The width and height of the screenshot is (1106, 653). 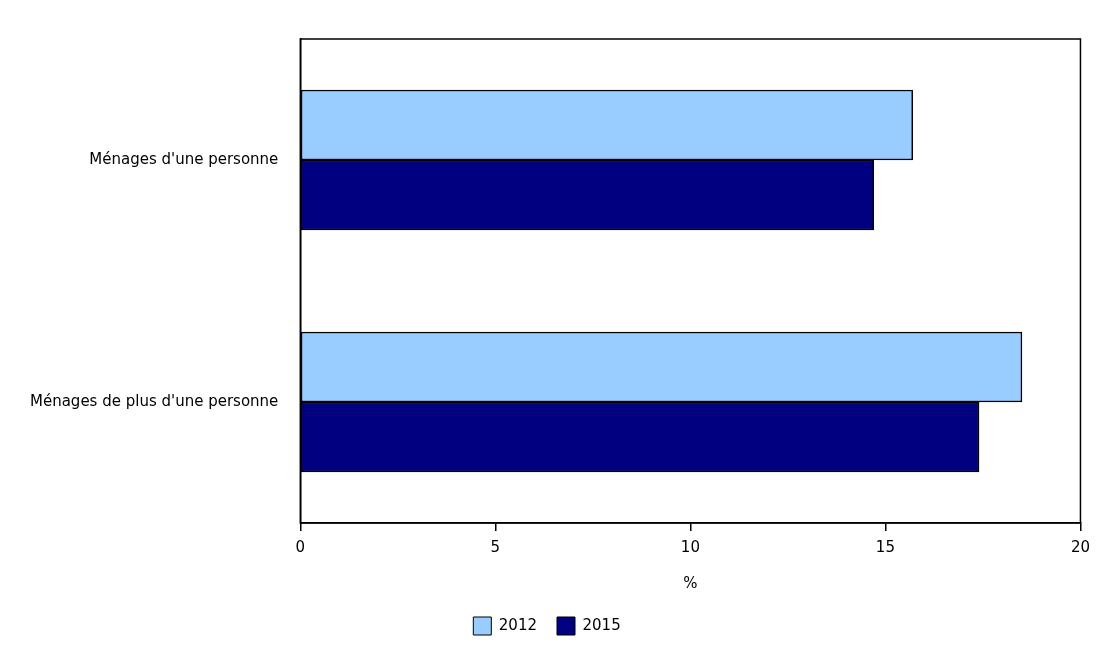 I want to click on x-tick-label: 15, so click(x=885, y=546).